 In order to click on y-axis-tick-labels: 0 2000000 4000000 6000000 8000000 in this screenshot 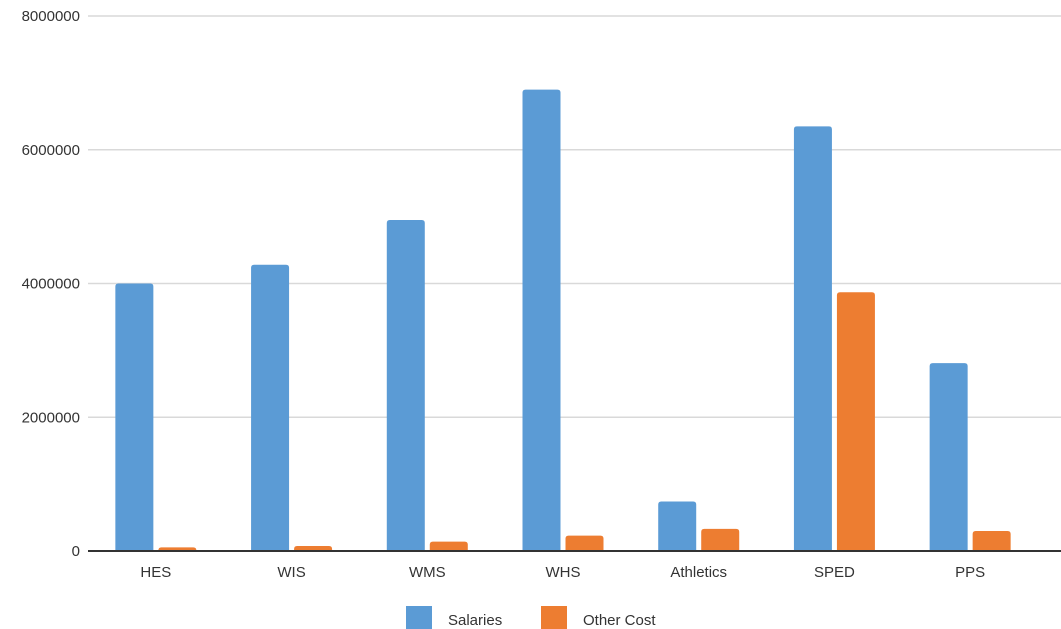, I will do `click(51, 284)`.